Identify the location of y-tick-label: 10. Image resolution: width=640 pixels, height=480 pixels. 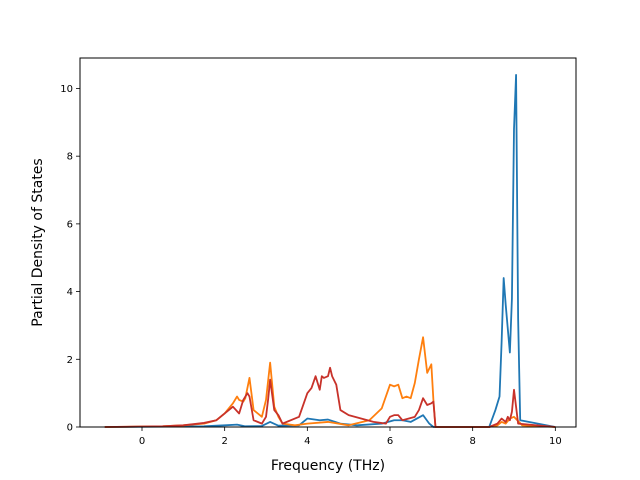
(66, 89).